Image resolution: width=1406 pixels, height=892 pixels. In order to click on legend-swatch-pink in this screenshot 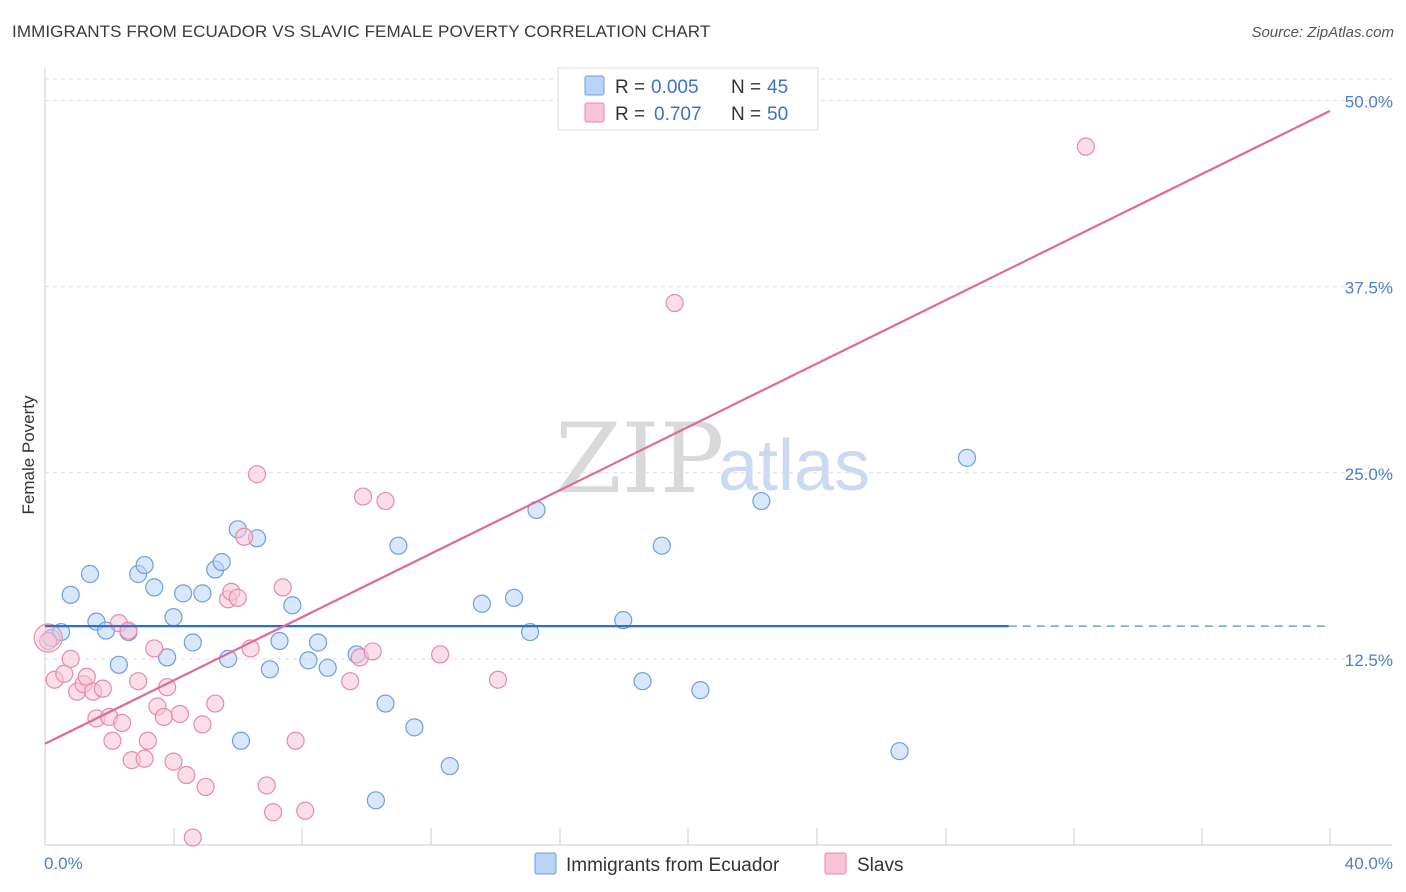, I will do `click(594, 112)`.